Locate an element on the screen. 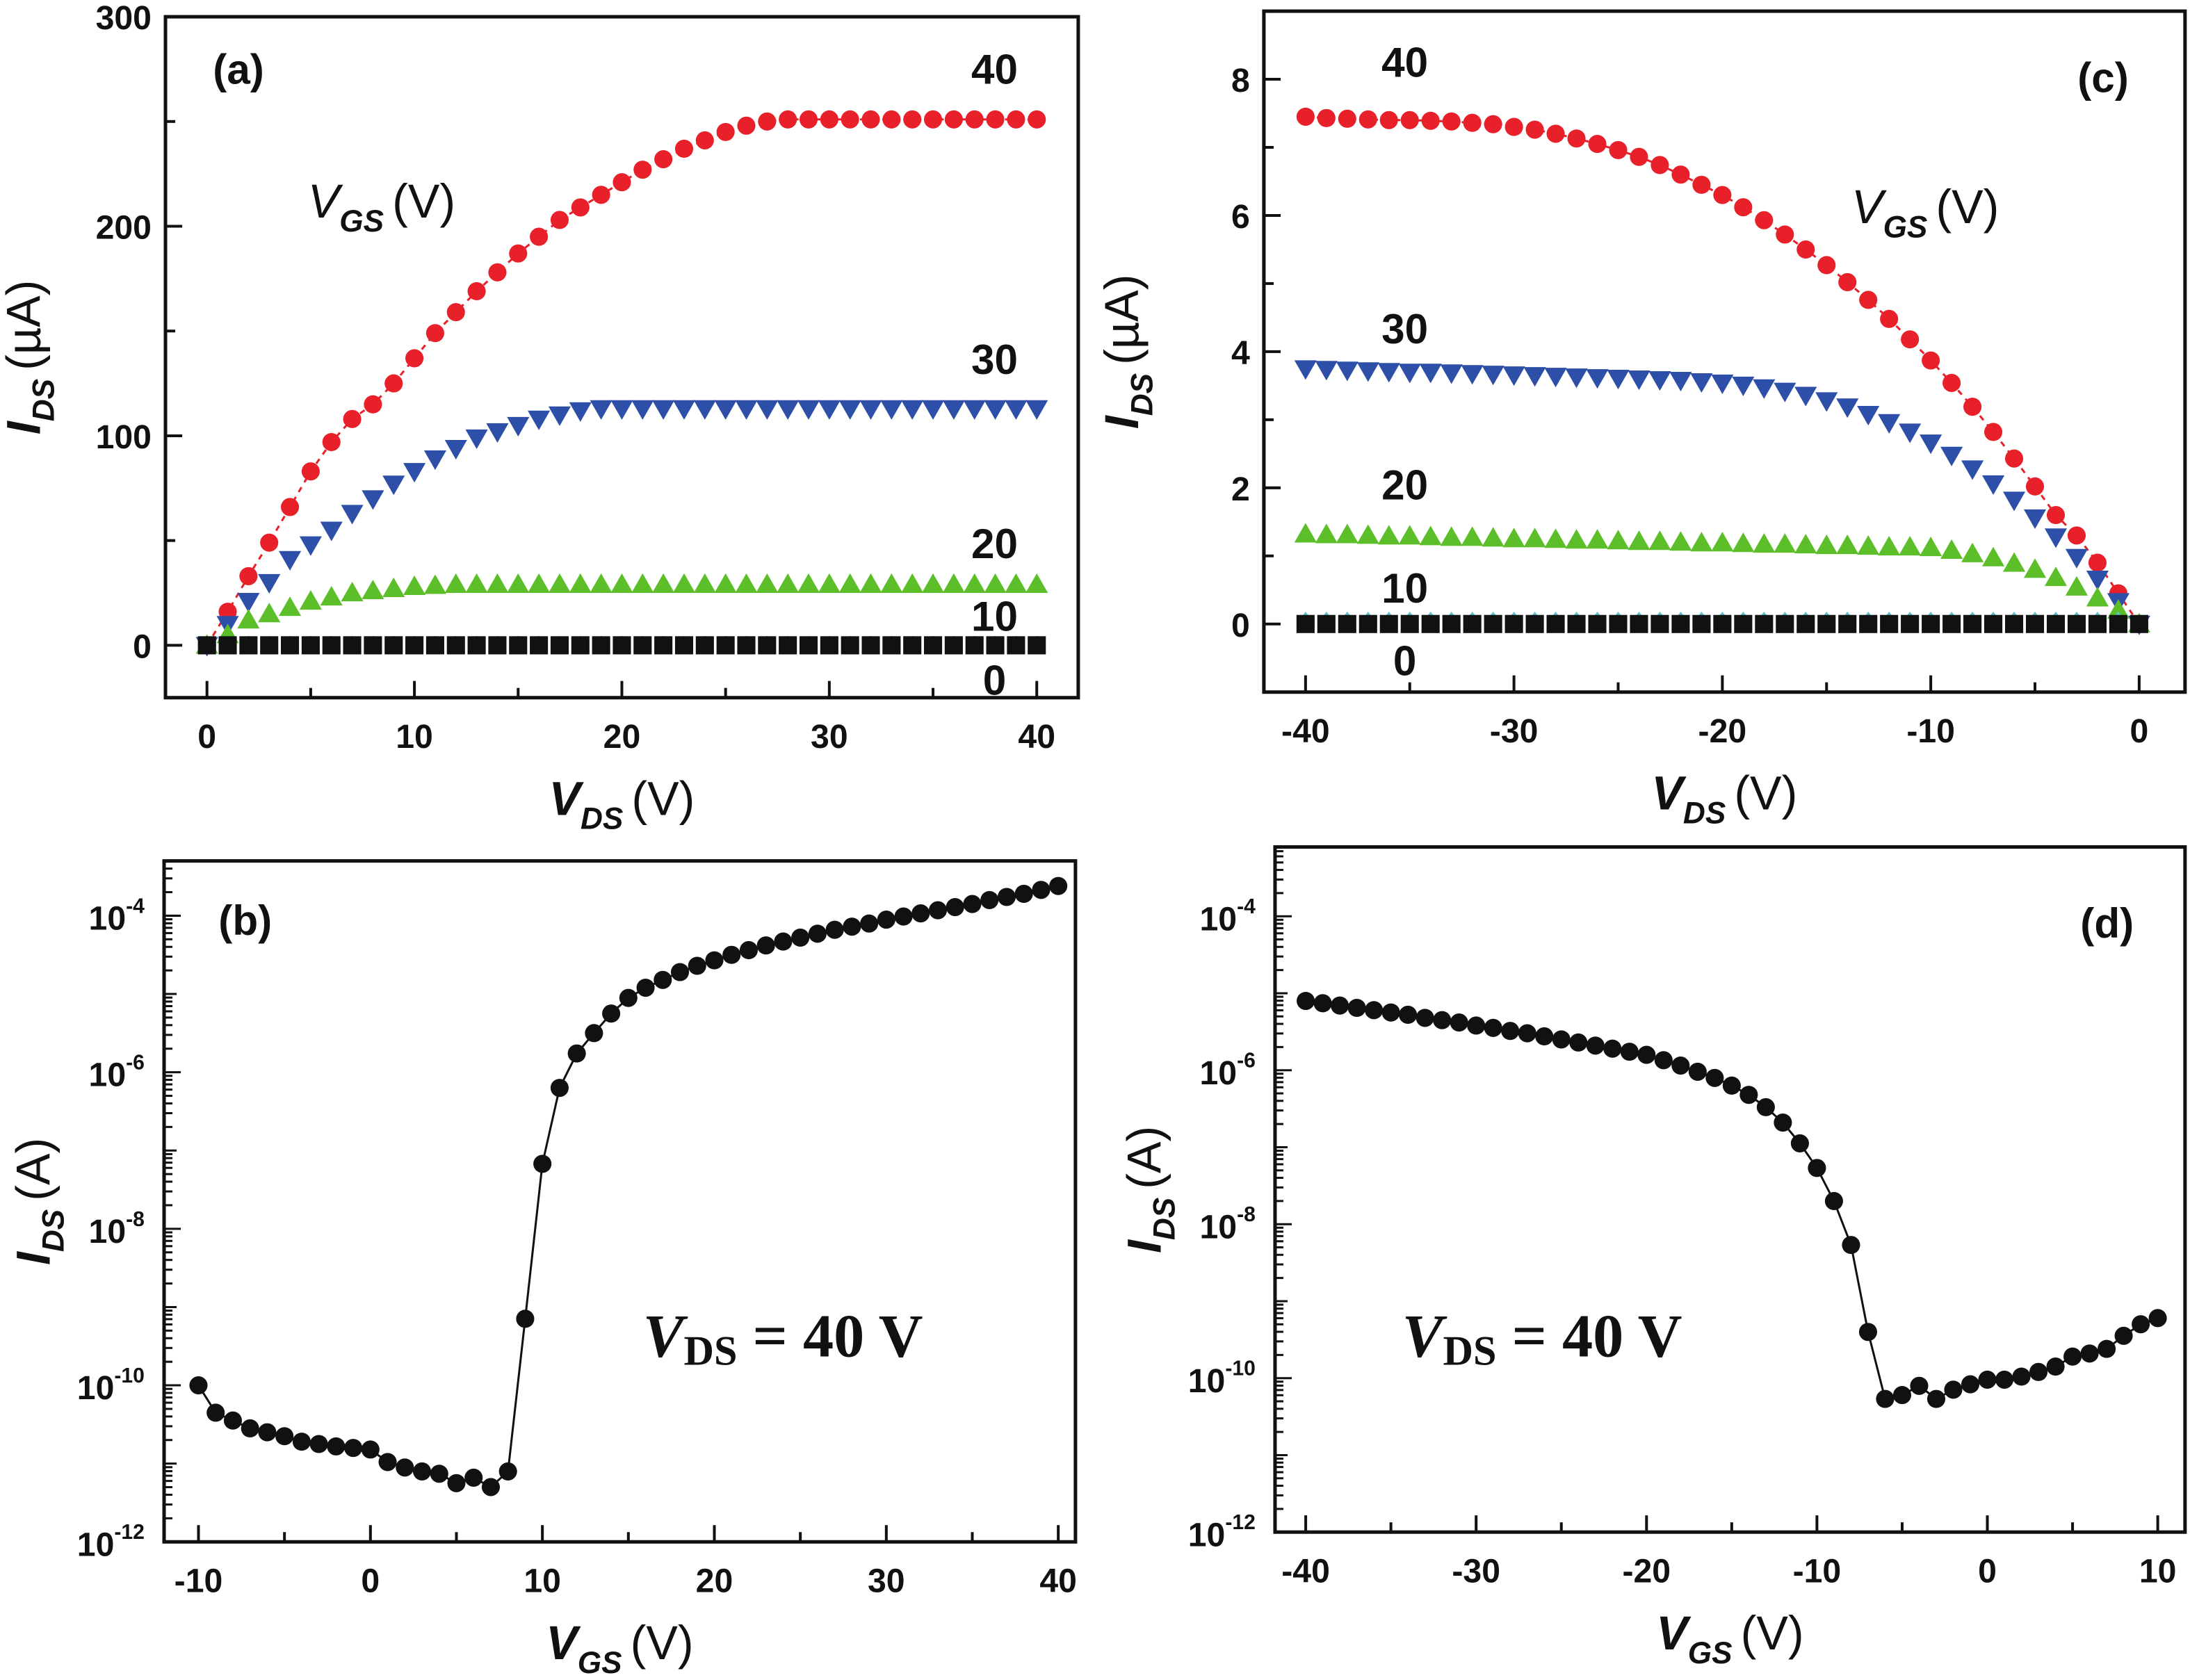 The width and height of the screenshot is (2190, 1680). y-tick-label: 10-4 is located at coordinates (1228, 917).